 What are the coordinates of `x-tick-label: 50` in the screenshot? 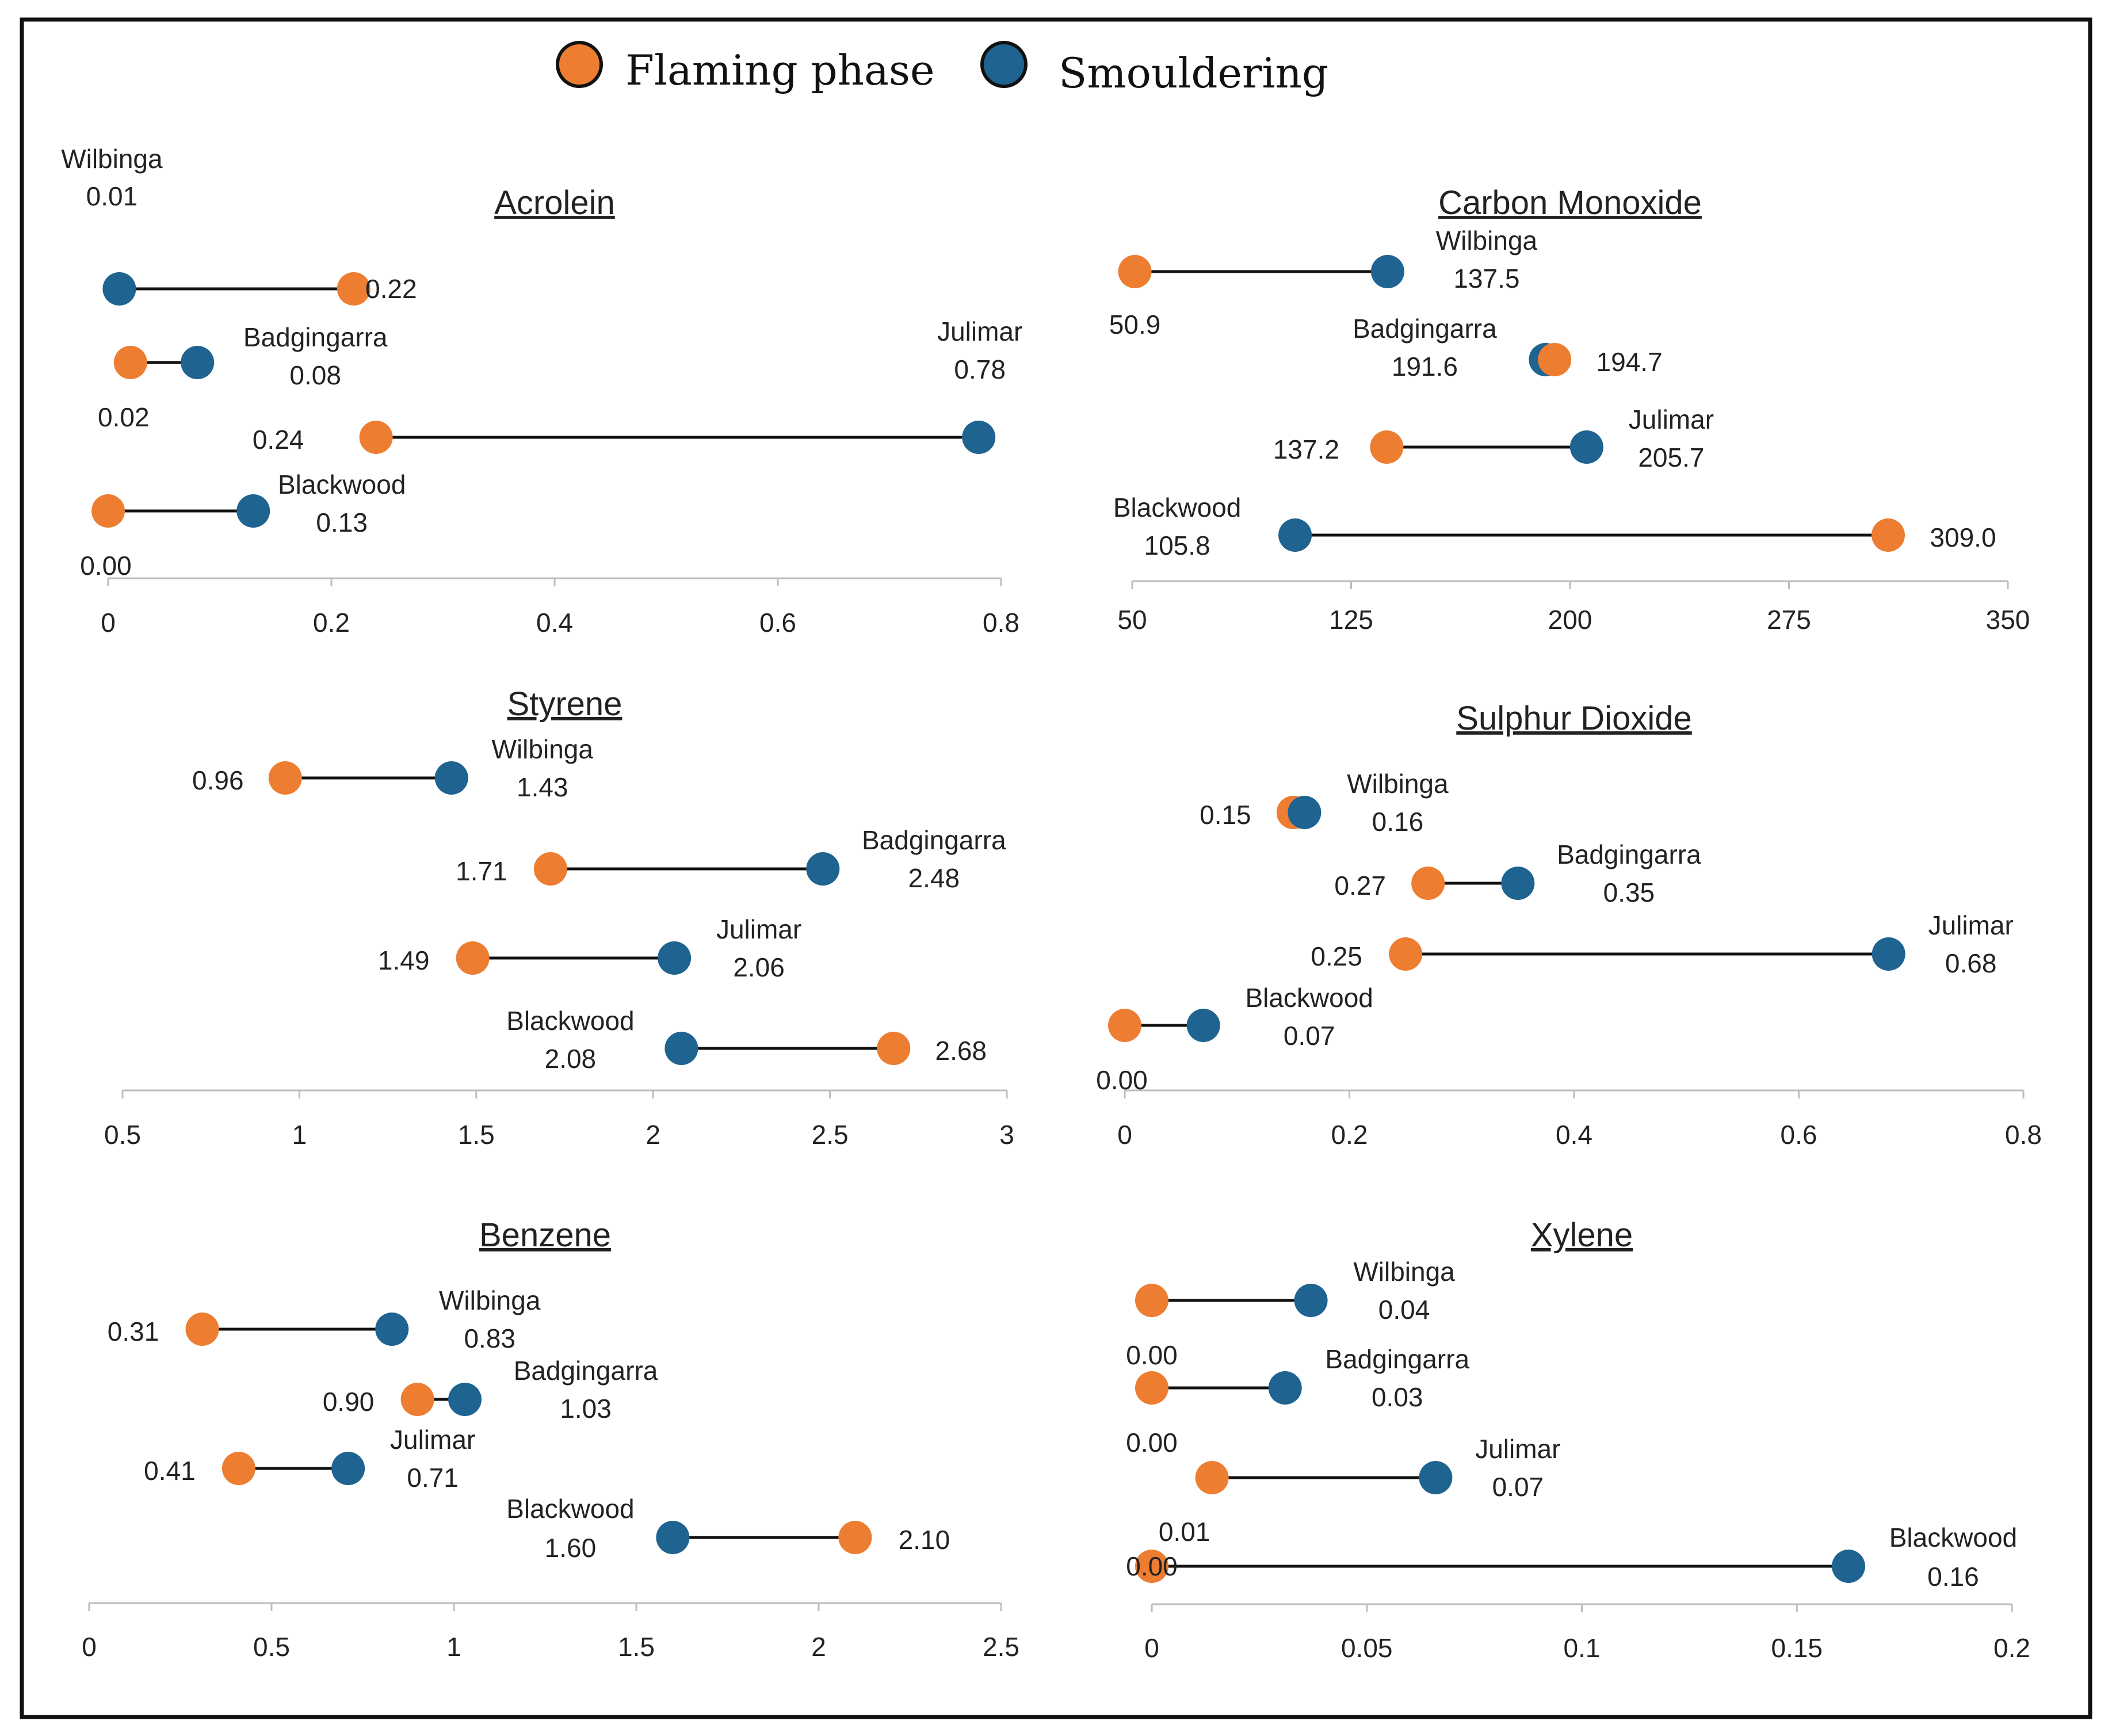 It's located at (1132, 620).